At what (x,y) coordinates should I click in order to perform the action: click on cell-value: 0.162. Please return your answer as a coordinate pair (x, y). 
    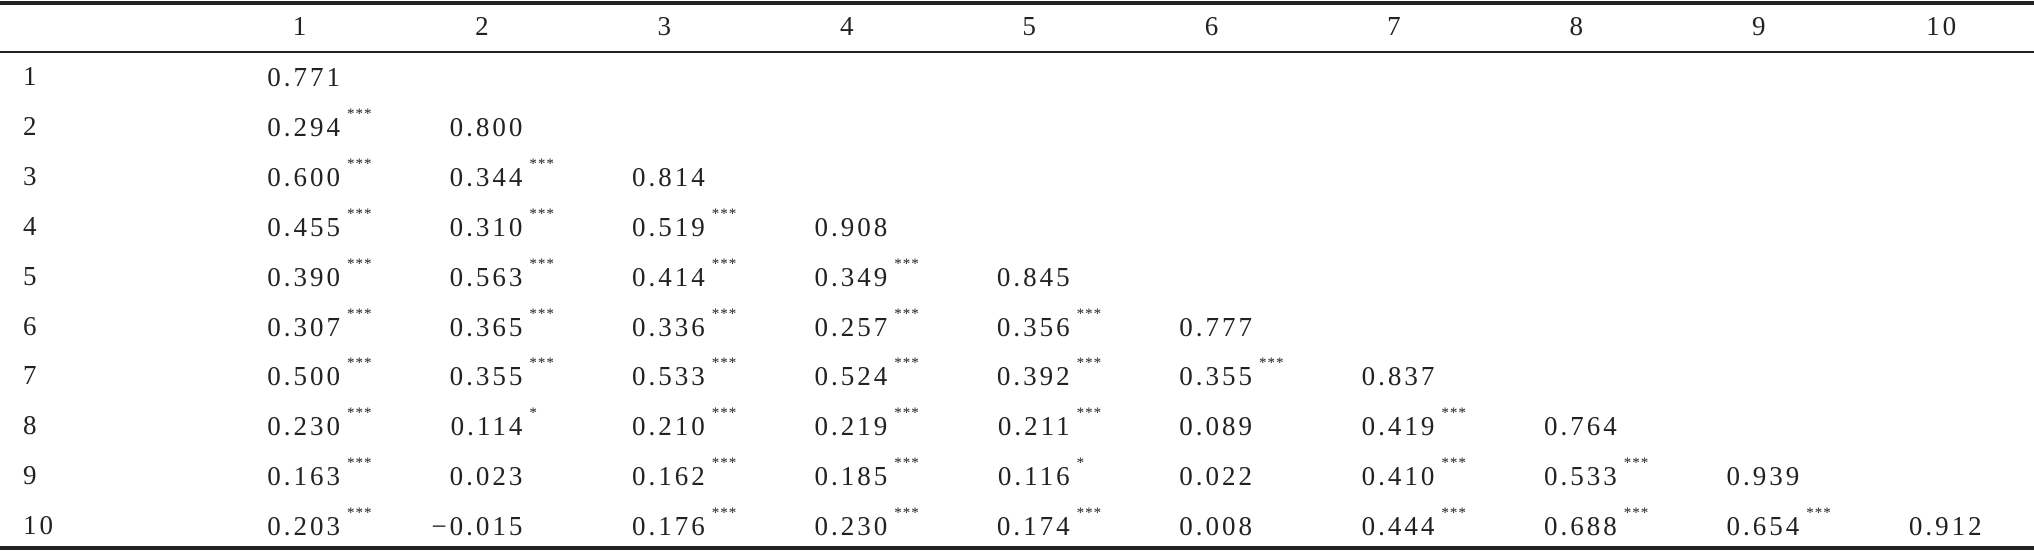
    Looking at the image, I should click on (670, 476).